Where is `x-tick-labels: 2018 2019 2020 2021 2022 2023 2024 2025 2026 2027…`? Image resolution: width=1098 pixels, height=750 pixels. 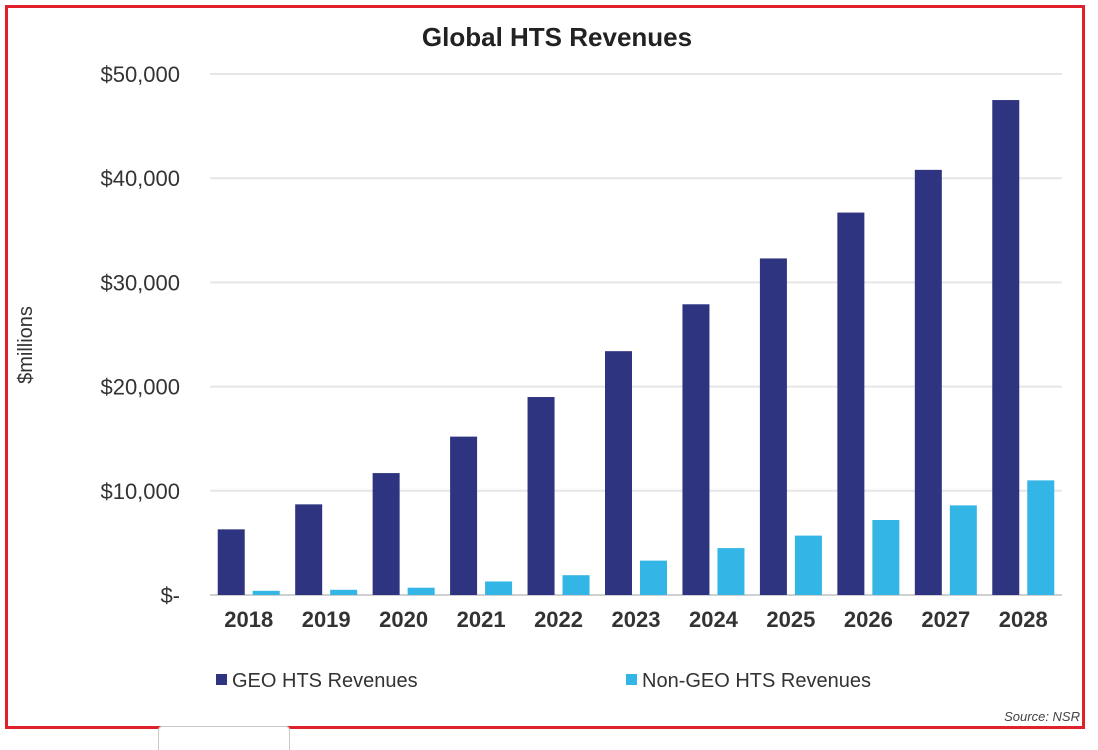 x-tick-labels: 2018 2019 2020 2021 2022 2023 2024 2025 2026 2027… is located at coordinates (635, 619).